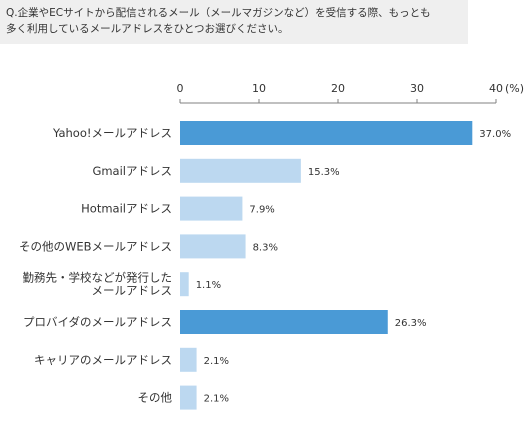  Describe the element at coordinates (132, 291) in the screenshot. I see `category-label: メールアドレス` at that location.